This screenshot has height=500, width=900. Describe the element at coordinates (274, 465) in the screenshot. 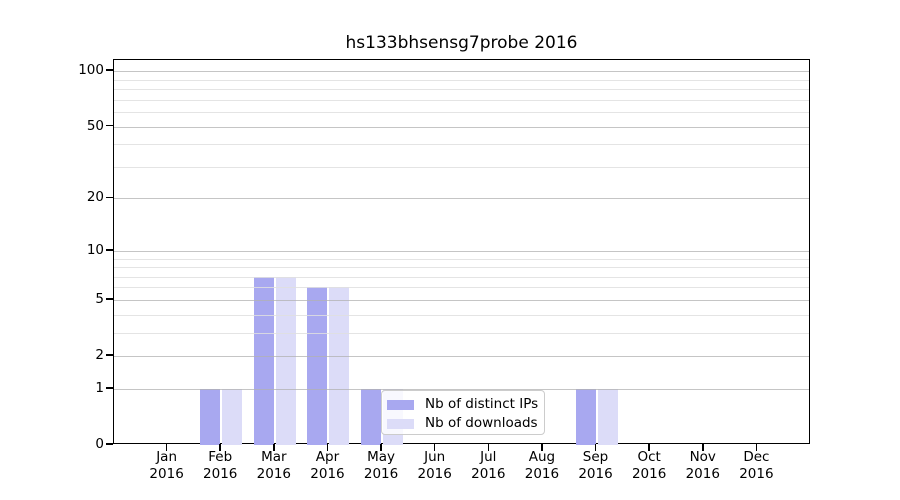

I see `x-tick-label: Mar 2016` at that location.